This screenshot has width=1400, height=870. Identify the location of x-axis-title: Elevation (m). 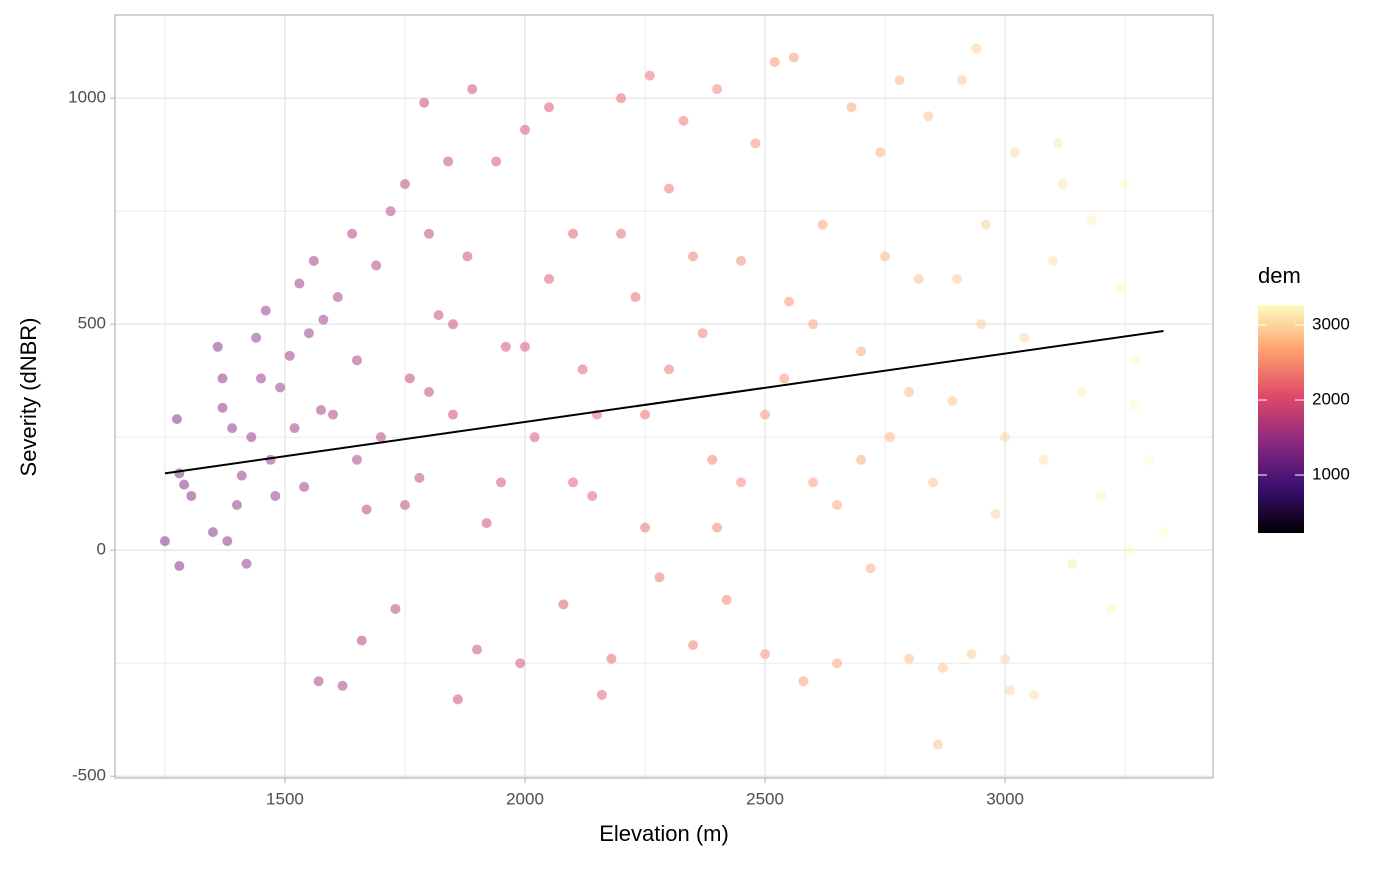
(664, 833).